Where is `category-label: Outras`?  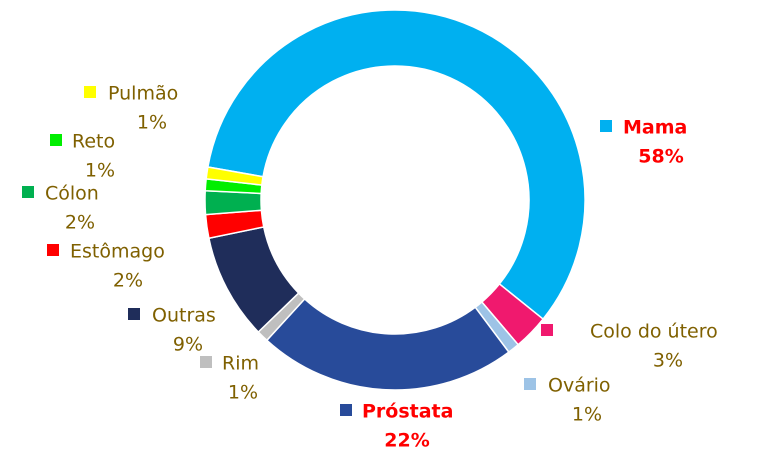 category-label: Outras is located at coordinates (184, 316).